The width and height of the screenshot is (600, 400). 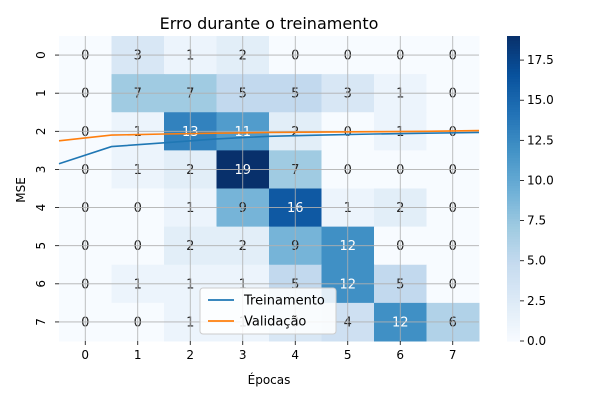 I want to click on colorbar-tick-label: 10.0, so click(x=540, y=180).